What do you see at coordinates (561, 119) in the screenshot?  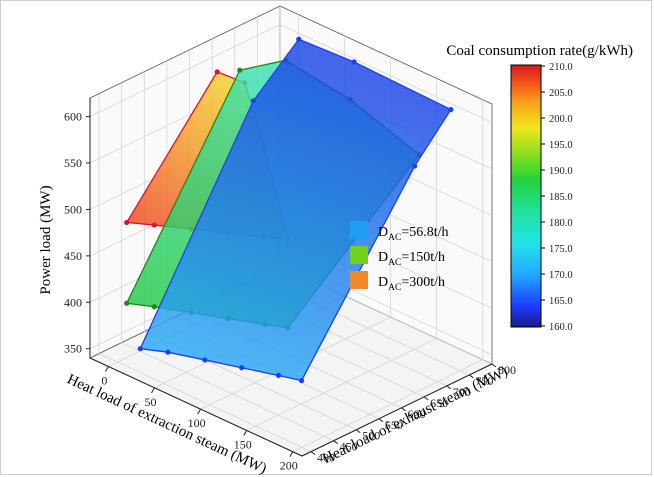 I see `colorbar-tick-label: 200.0` at bounding box center [561, 119].